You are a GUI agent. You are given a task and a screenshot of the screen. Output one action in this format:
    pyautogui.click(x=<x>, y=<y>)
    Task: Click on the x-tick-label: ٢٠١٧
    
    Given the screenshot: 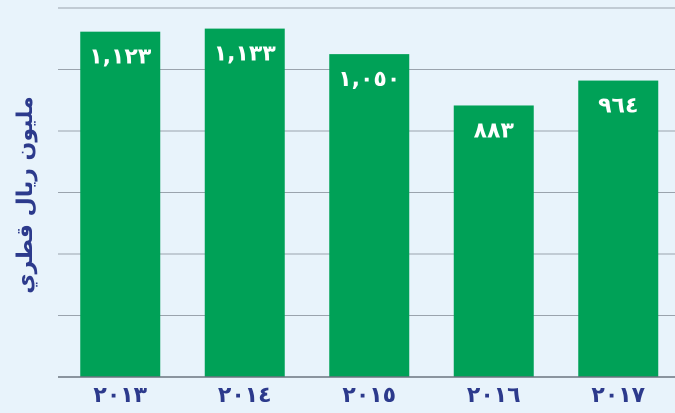 What is the action you would take?
    pyautogui.click(x=618, y=395)
    